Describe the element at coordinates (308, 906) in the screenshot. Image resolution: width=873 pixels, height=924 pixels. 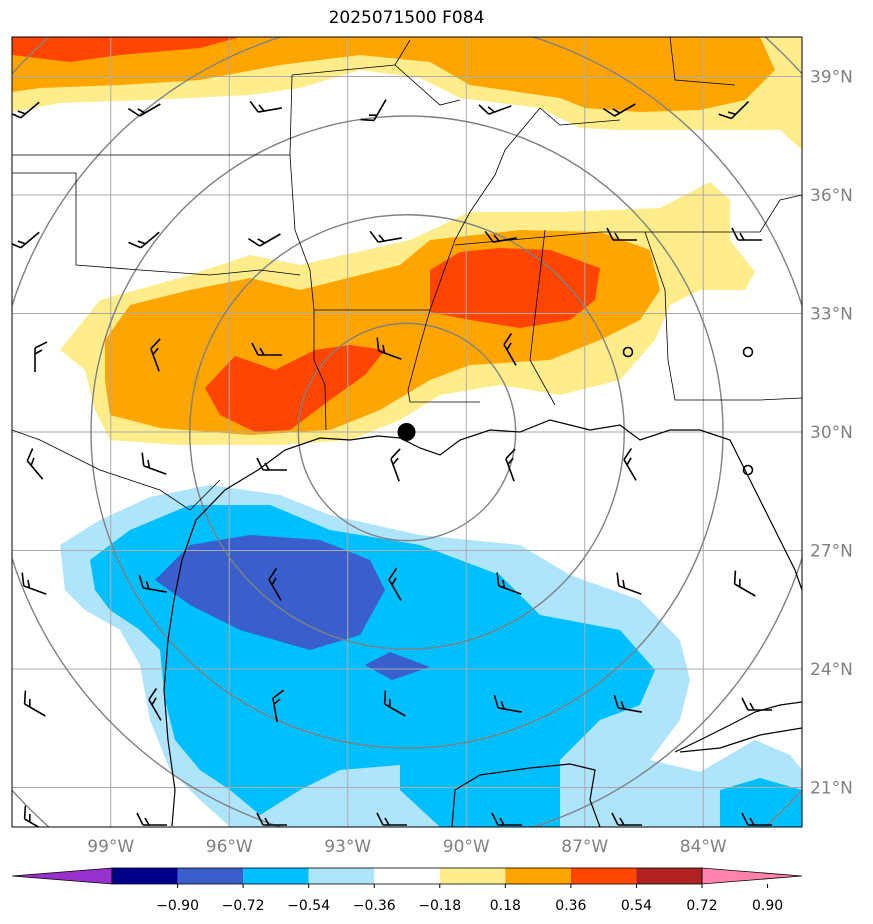
I see `colorbar-tick-label: −0.54` at that location.